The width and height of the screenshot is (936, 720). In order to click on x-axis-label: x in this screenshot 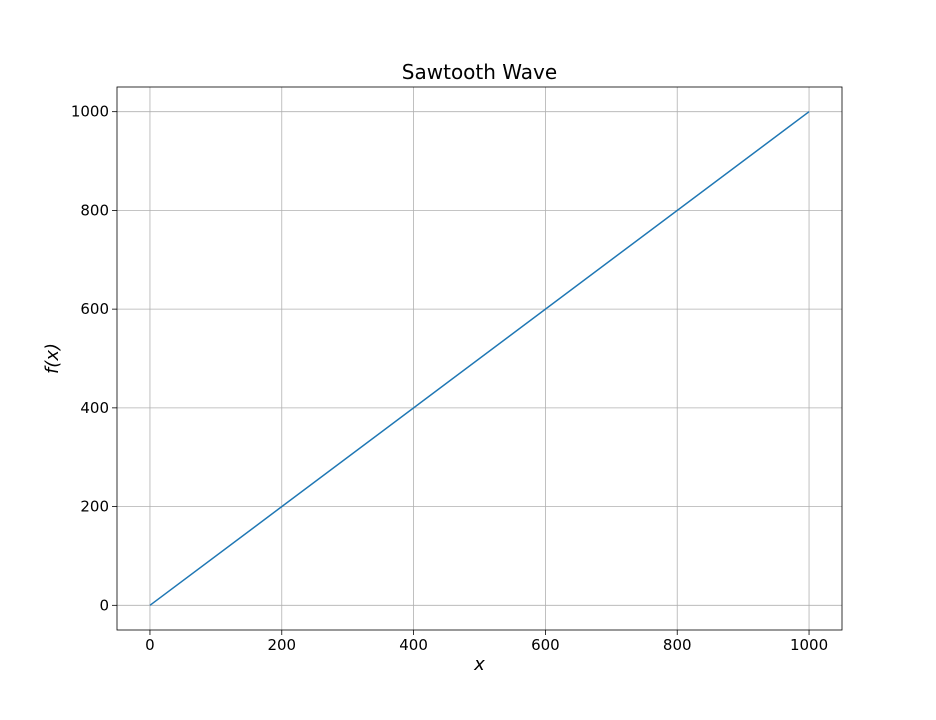, I will do `click(479, 664)`.